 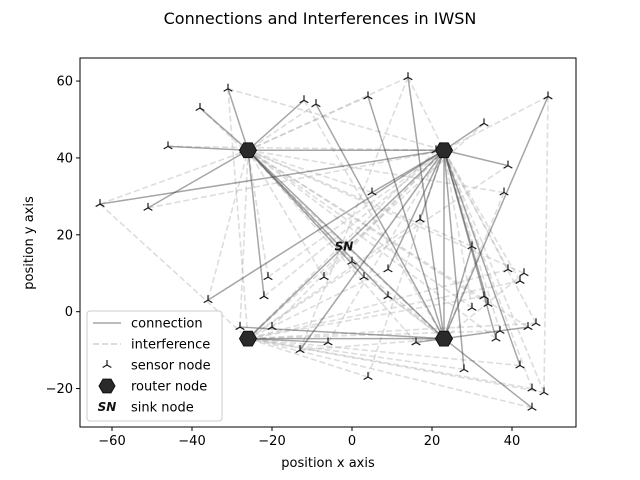 I want to click on y-tick-label: 20, so click(x=64, y=235).